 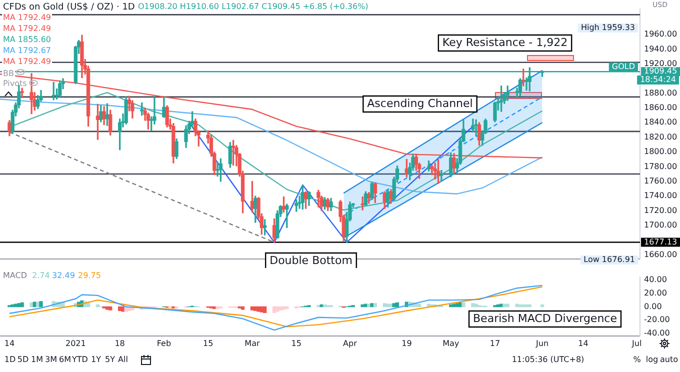 I want to click on text: YTD, so click(x=79, y=359).